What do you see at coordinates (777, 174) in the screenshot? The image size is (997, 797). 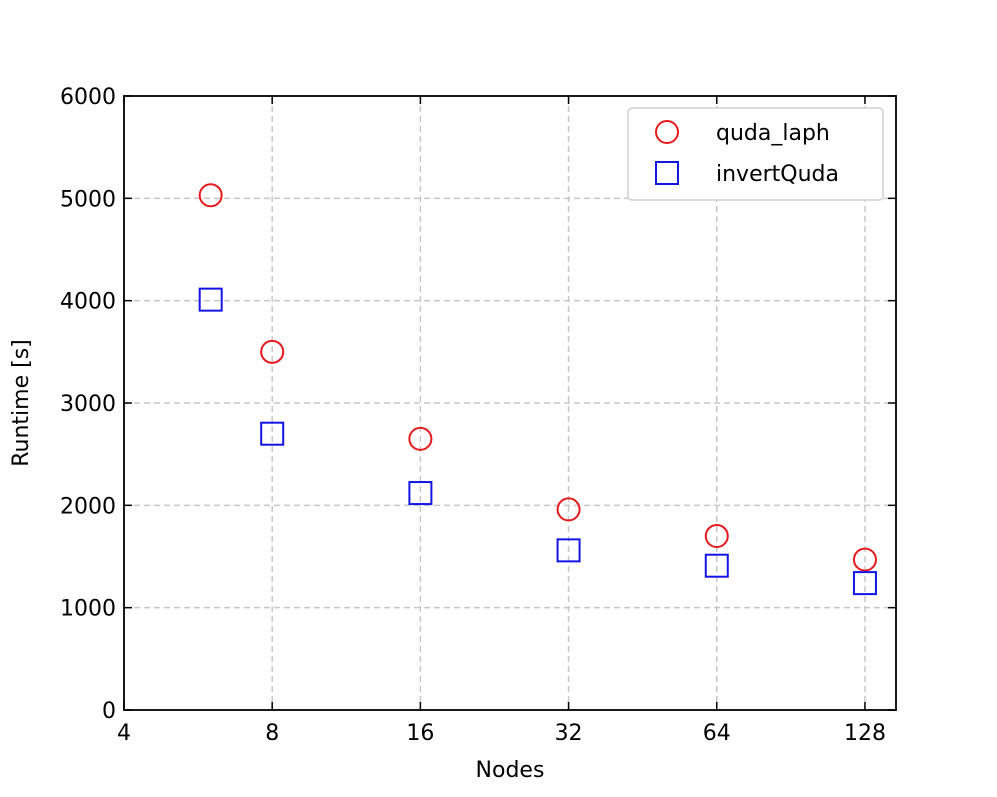 I see `legend-label-invertquda: invertQuda` at bounding box center [777, 174].